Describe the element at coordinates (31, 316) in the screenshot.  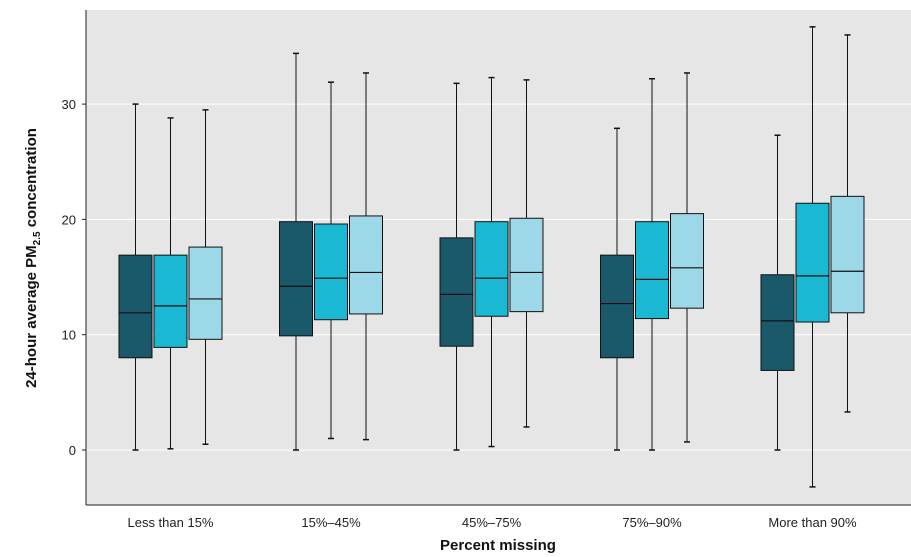
I see `y-axis-title-main: 24-hour average PM` at that location.